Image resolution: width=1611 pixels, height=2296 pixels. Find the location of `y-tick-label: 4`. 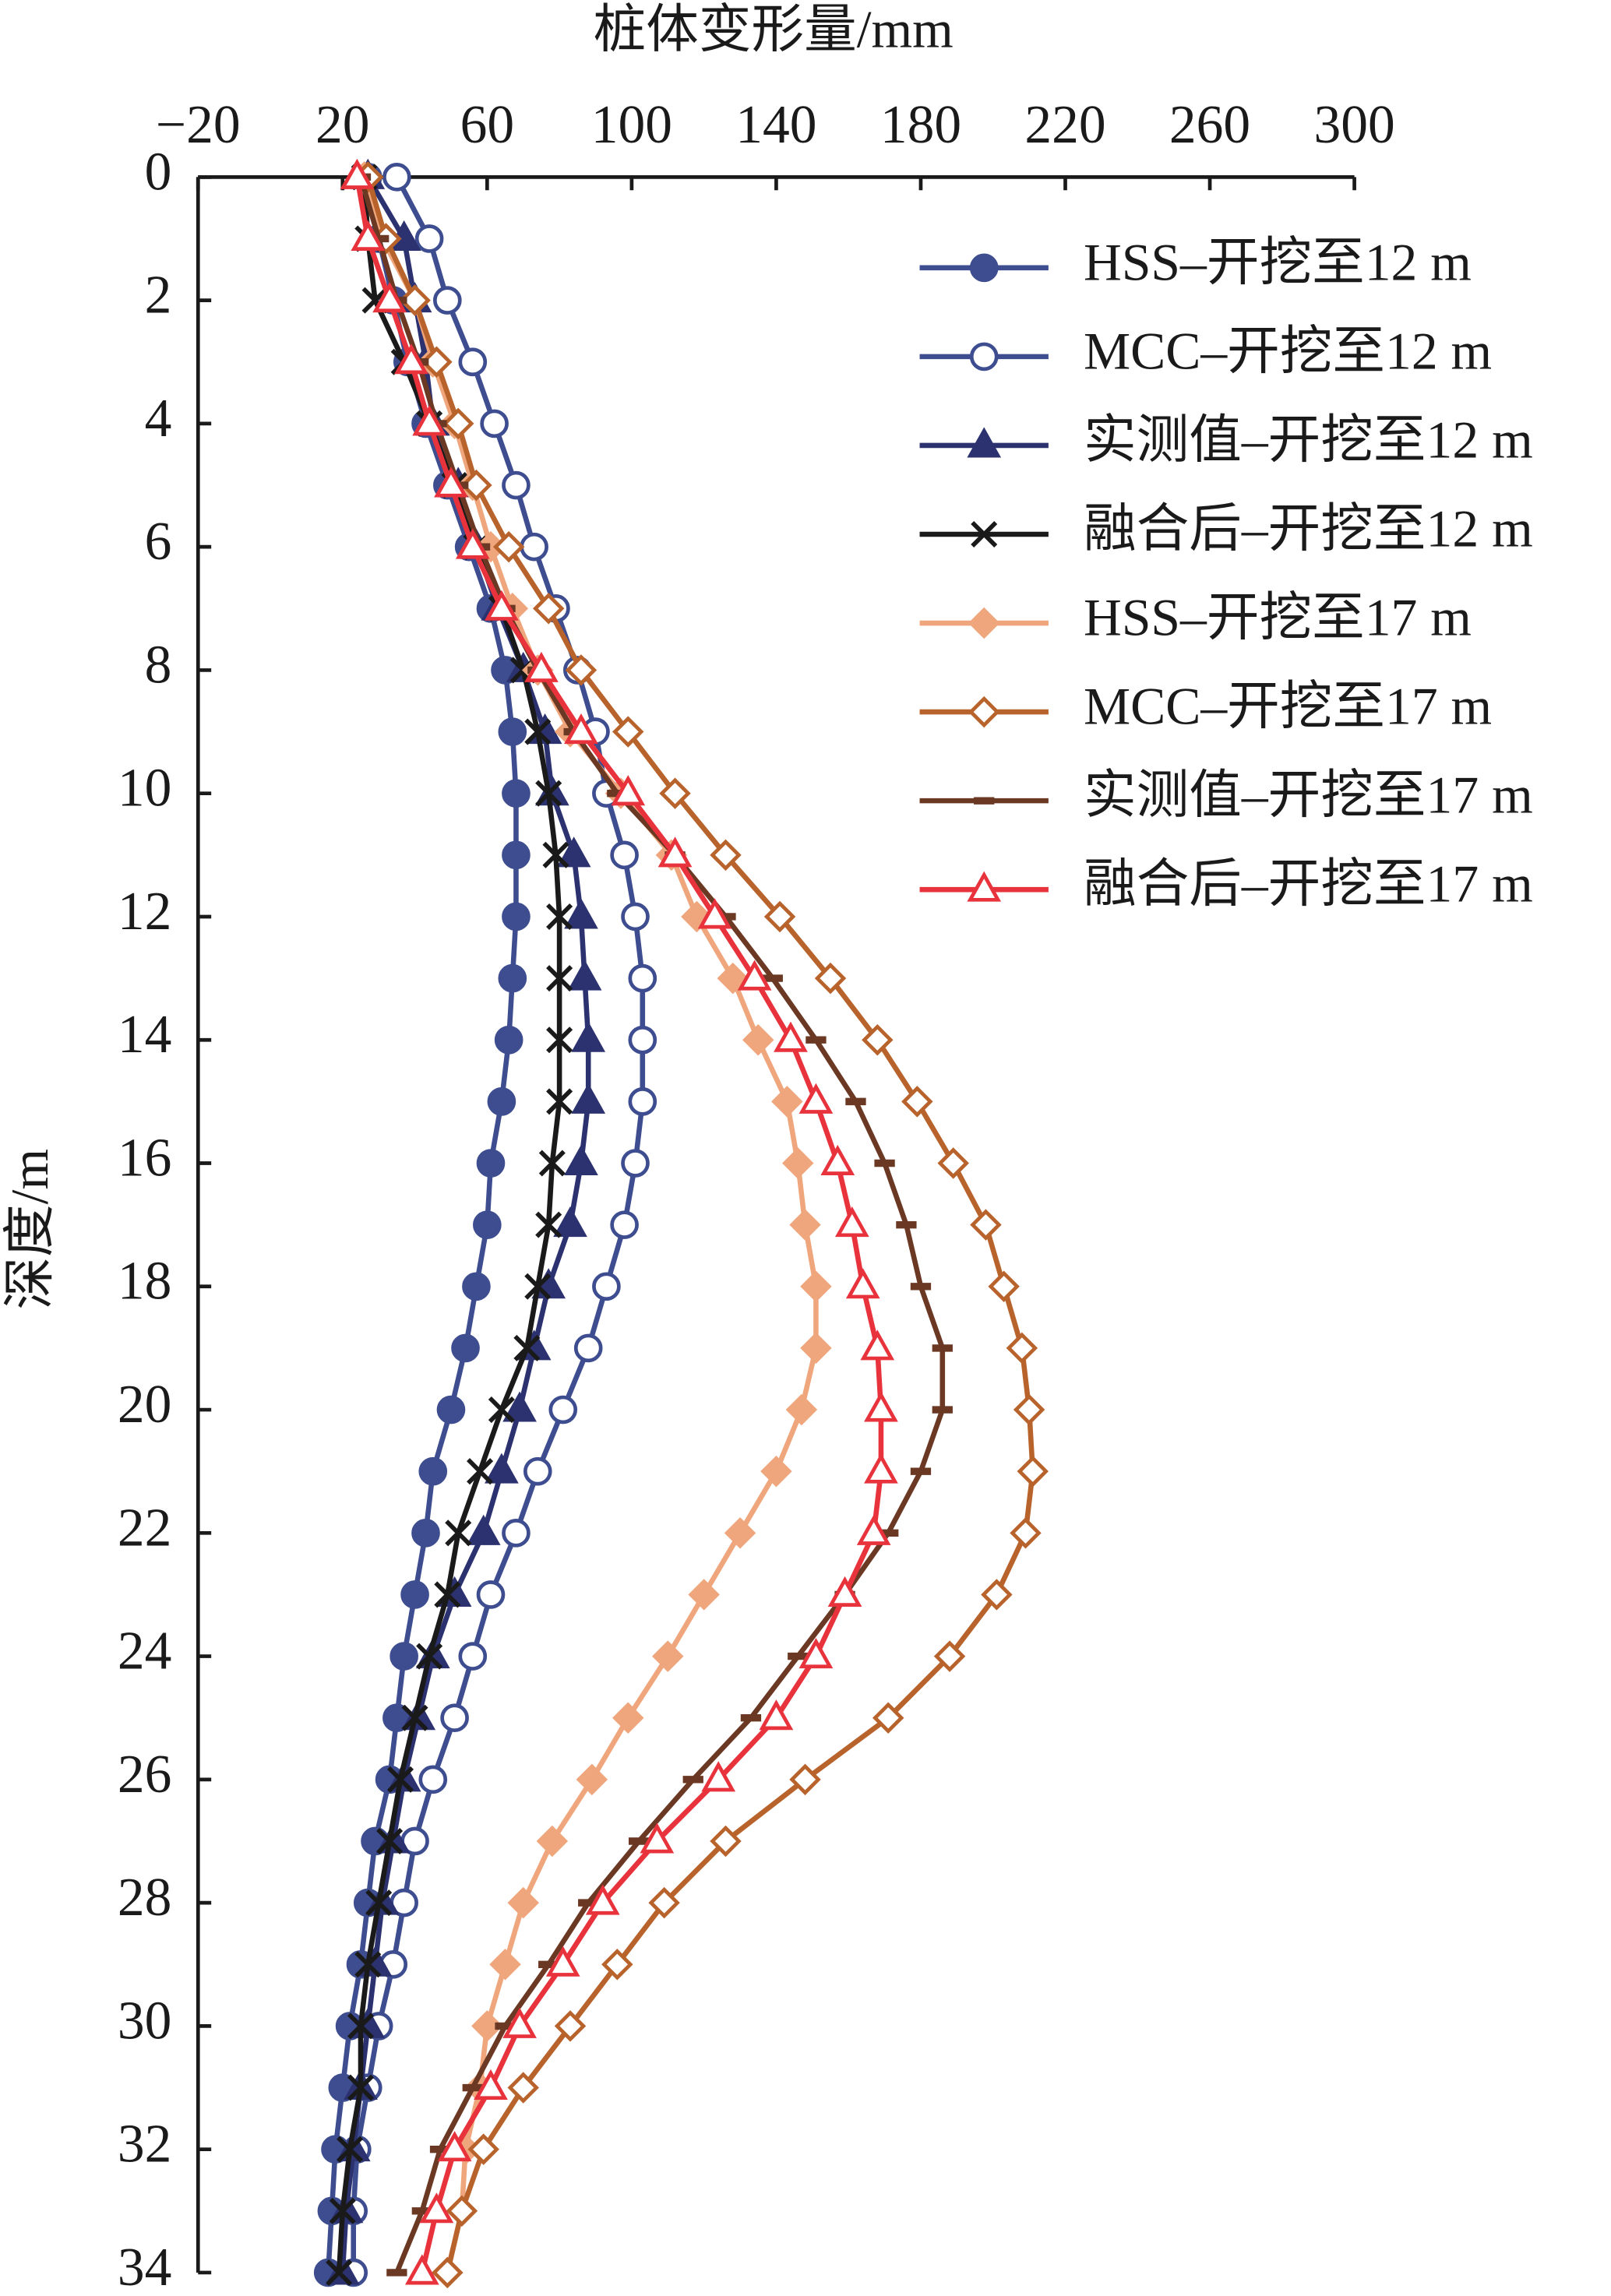

y-tick-label: 4 is located at coordinates (158, 419).